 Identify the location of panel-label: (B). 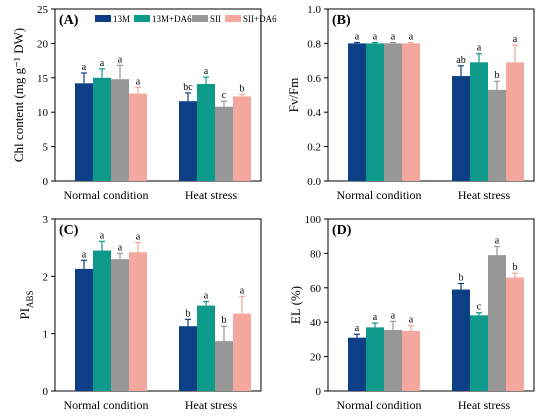
(341, 20).